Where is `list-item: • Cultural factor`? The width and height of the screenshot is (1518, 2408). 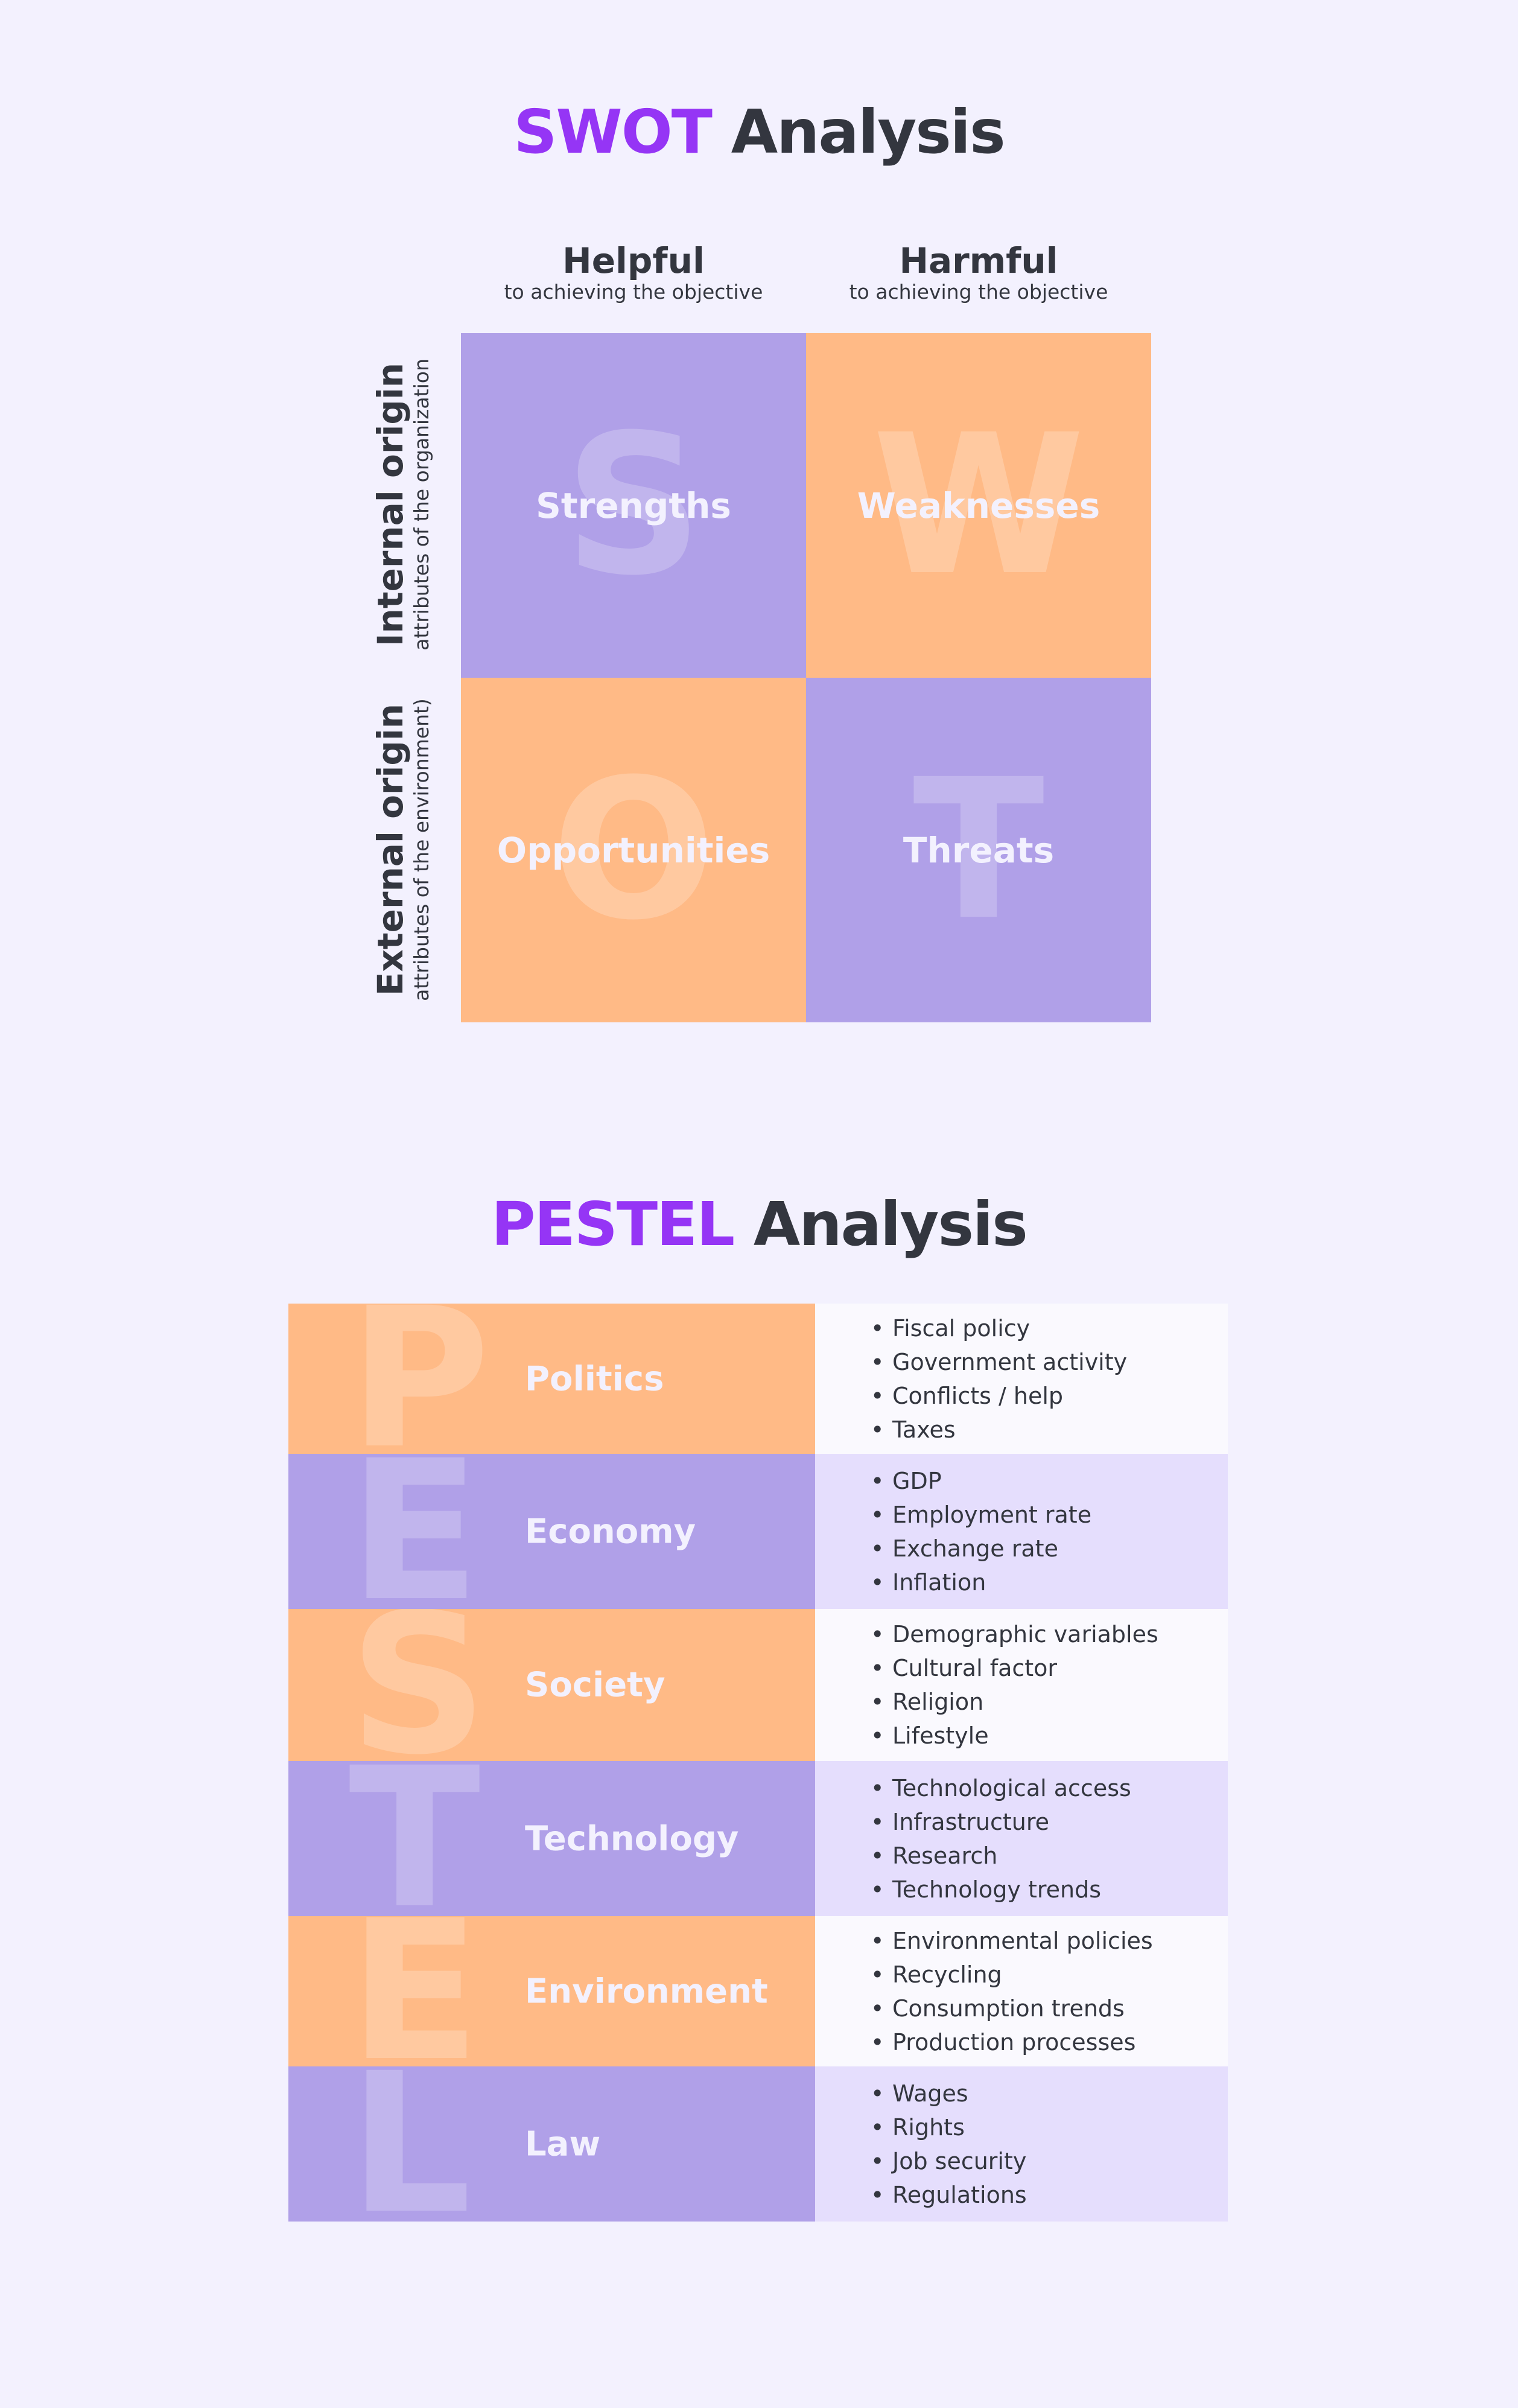
list-item: • Cultural factor is located at coordinates (1014, 1668).